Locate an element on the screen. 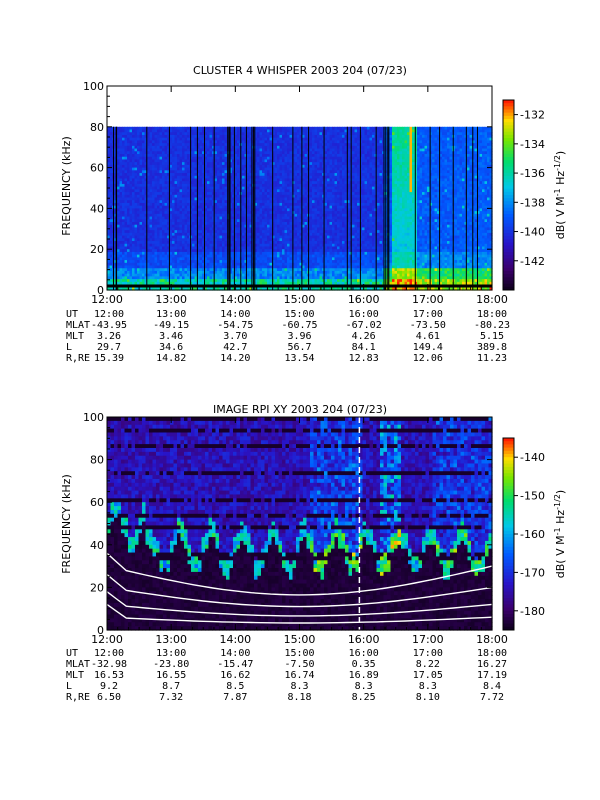 Image resolution: width=600 pixels, height=800 pixels. panel1-title: CLUSTER 4 WHISPER 2003 204 (07/23) is located at coordinates (300, 70).